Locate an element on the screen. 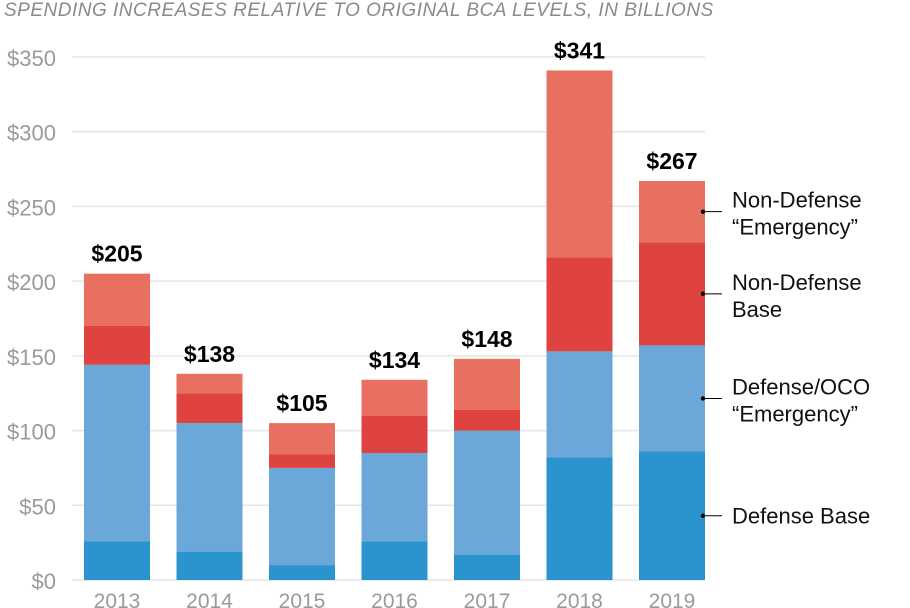 This screenshot has width=910, height=608. x-tick-label: 2018 is located at coordinates (579, 599).